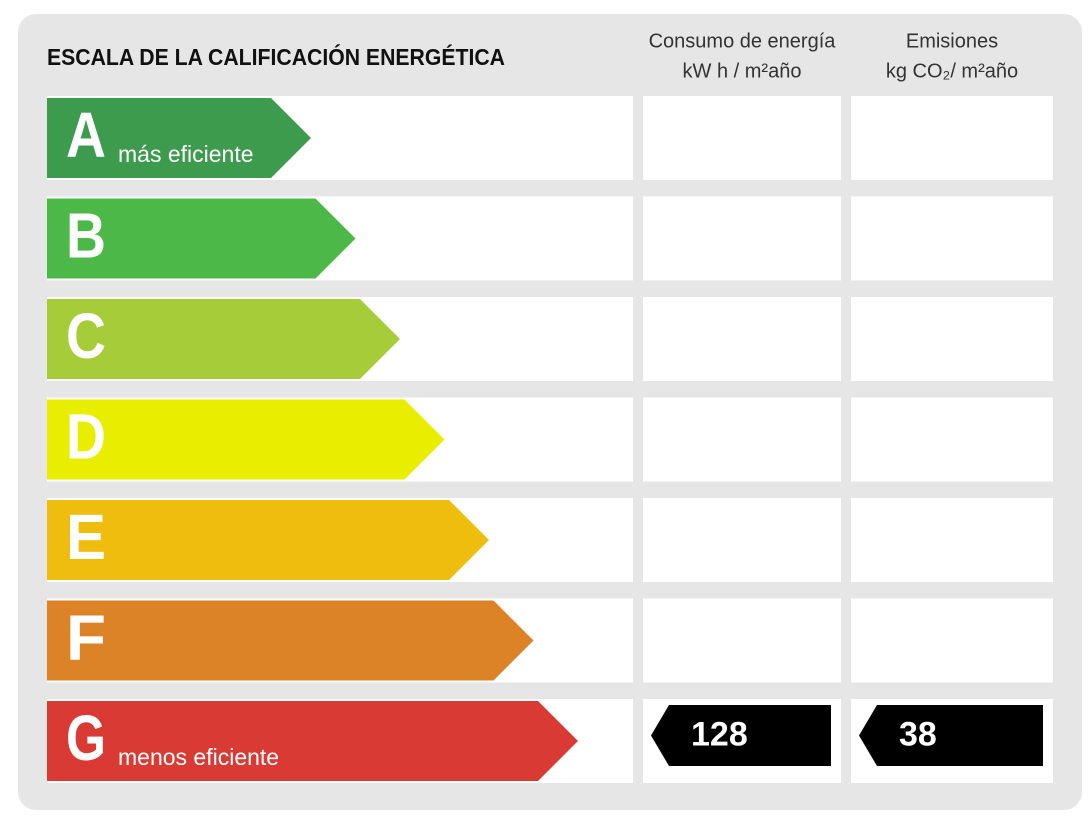  Describe the element at coordinates (186, 154) in the screenshot. I see `rating-label: más eficiente` at that location.